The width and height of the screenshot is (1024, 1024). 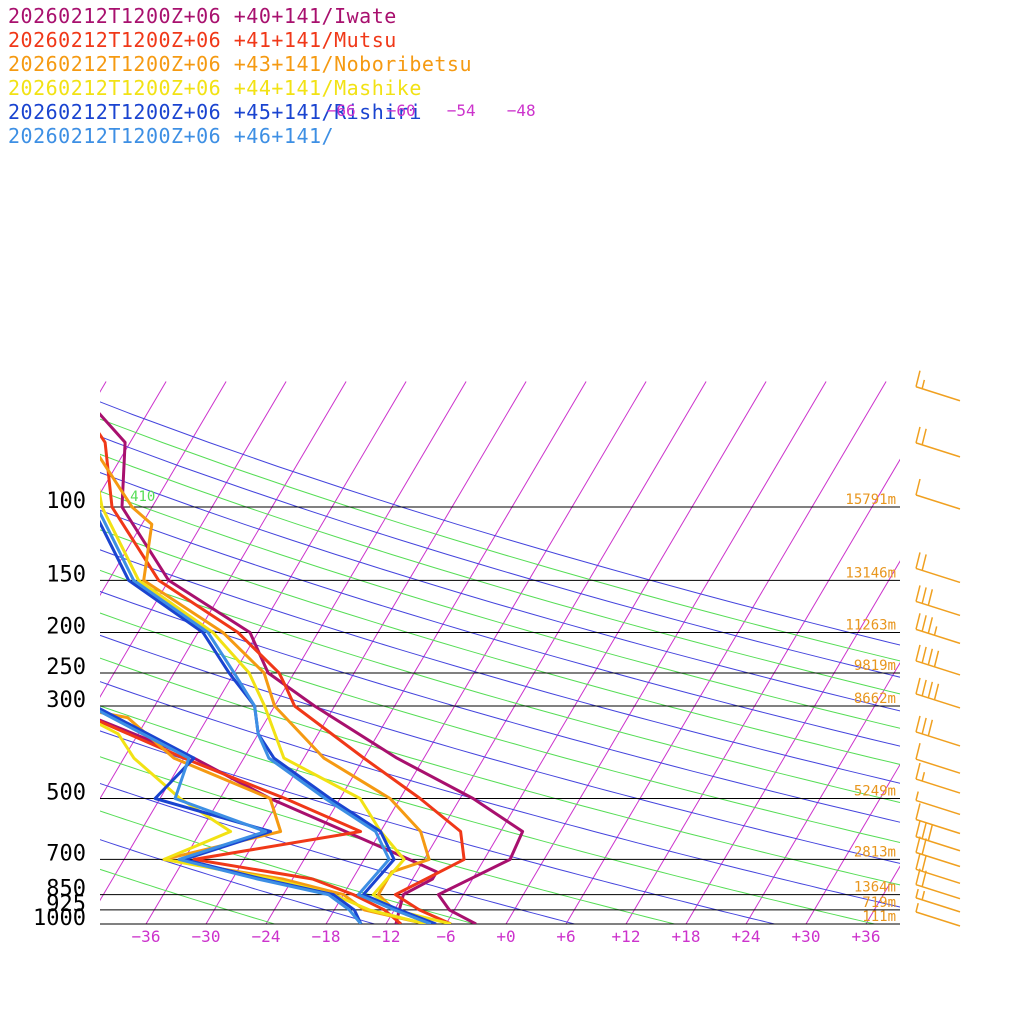 What do you see at coordinates (875, 888) in the screenshot?
I see `height-label: 1364m` at bounding box center [875, 888].